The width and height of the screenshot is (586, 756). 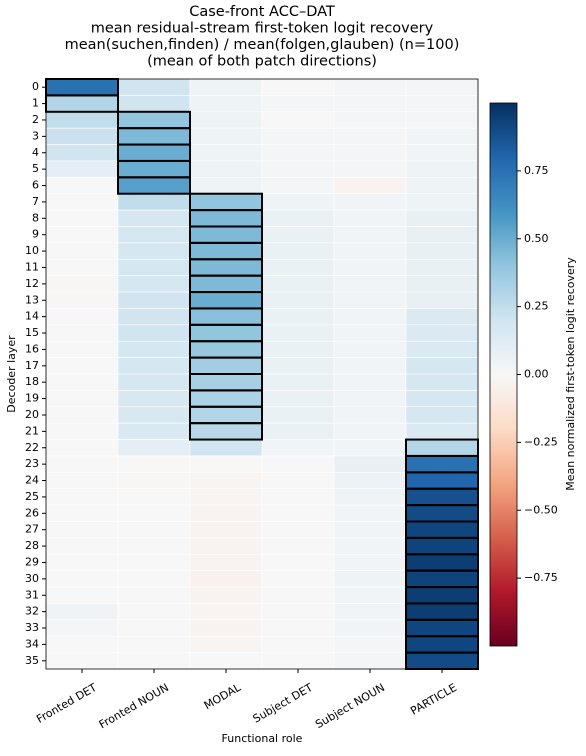 I want to click on y-tick-label: 14, so click(x=32, y=316).